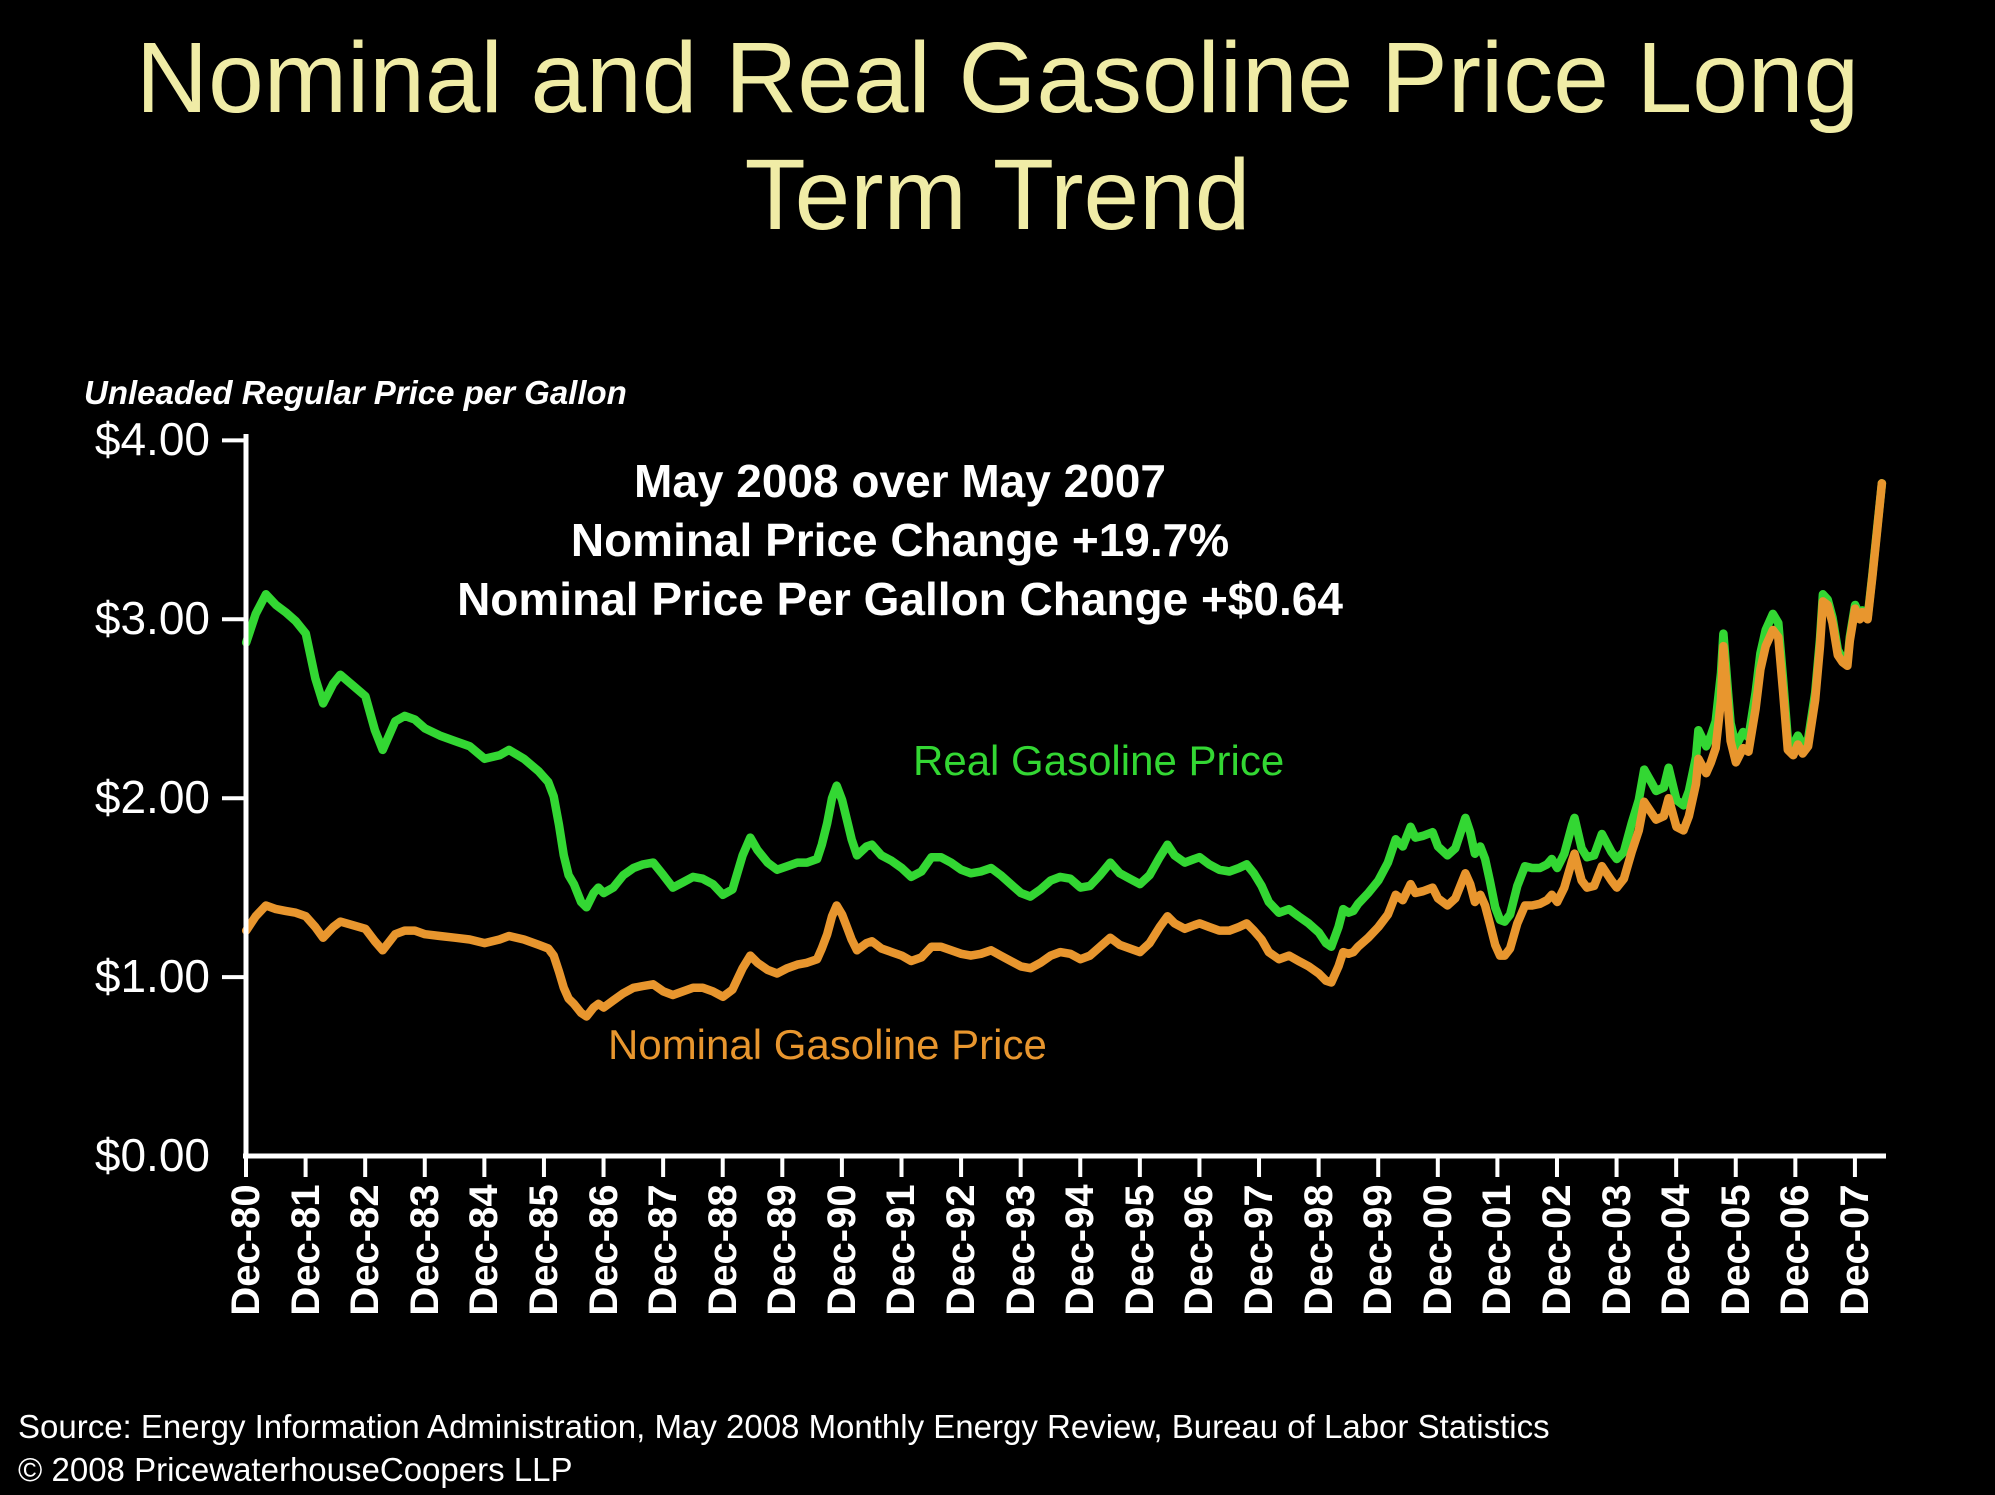 This screenshot has height=1495, width=1995. What do you see at coordinates (900, 481) in the screenshot?
I see `annotation-line1: May 2008 over May 2007` at bounding box center [900, 481].